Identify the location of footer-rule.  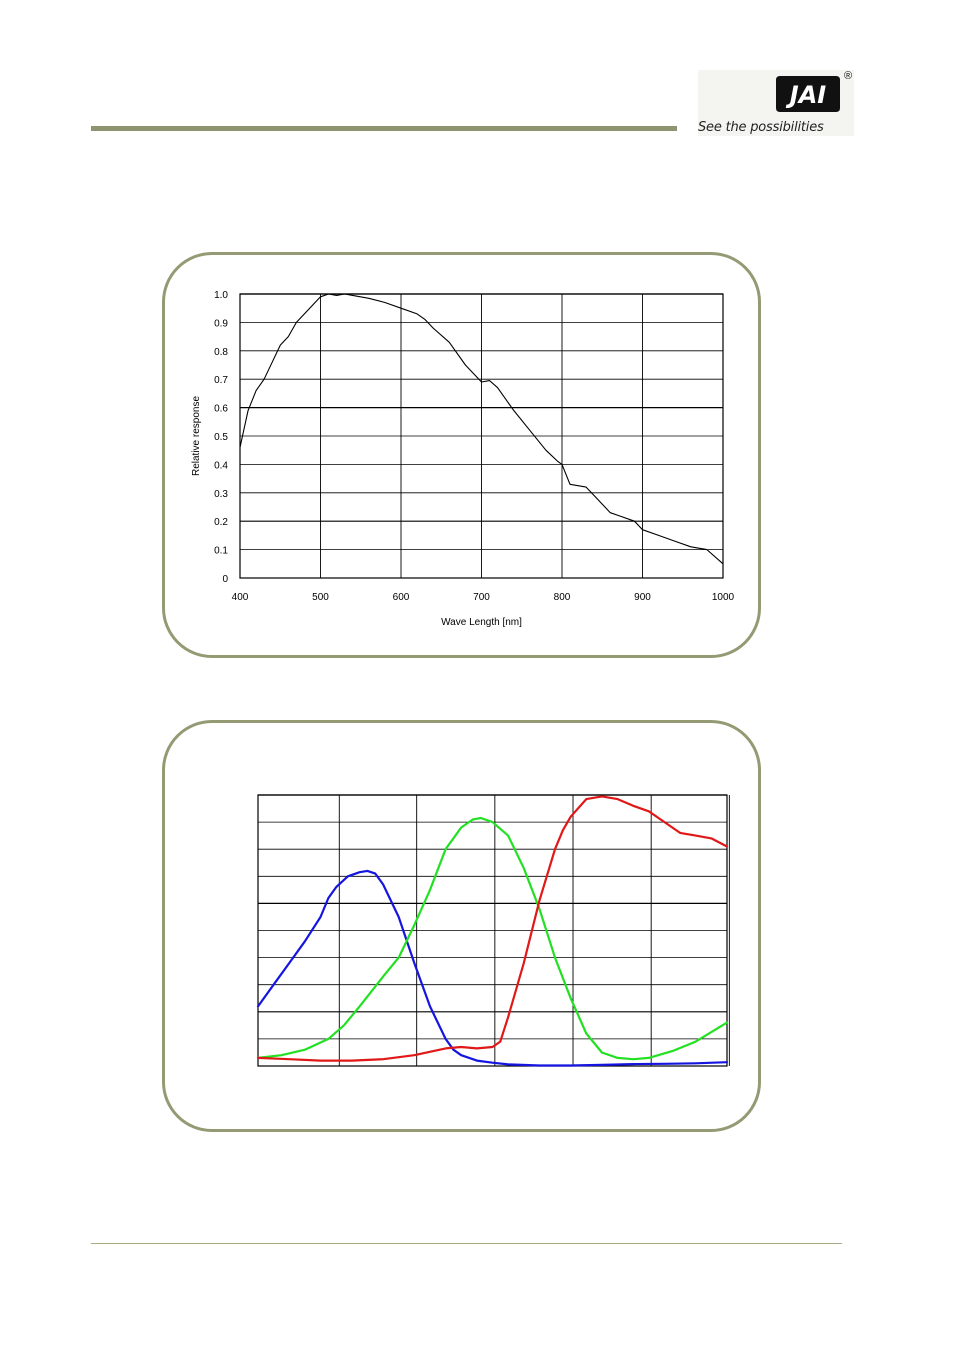
(466, 1243).